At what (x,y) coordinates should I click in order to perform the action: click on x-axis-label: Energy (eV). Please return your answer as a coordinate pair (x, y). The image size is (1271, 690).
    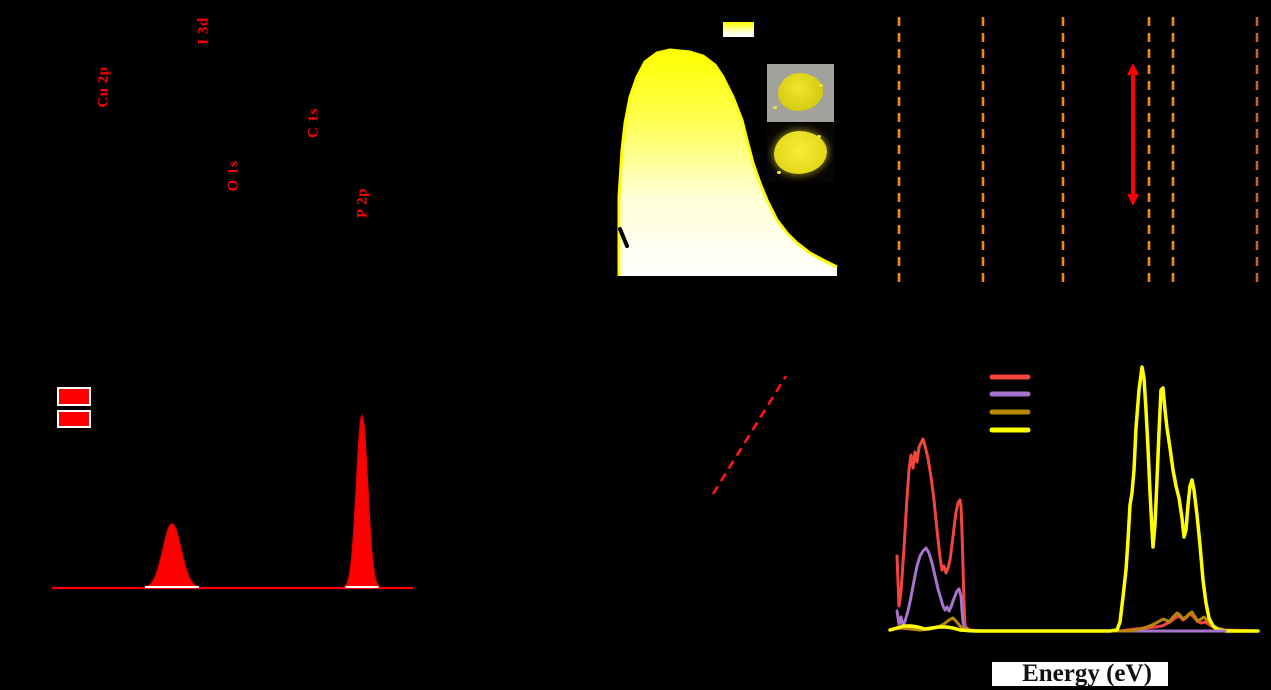
    Looking at the image, I should click on (1080, 673).